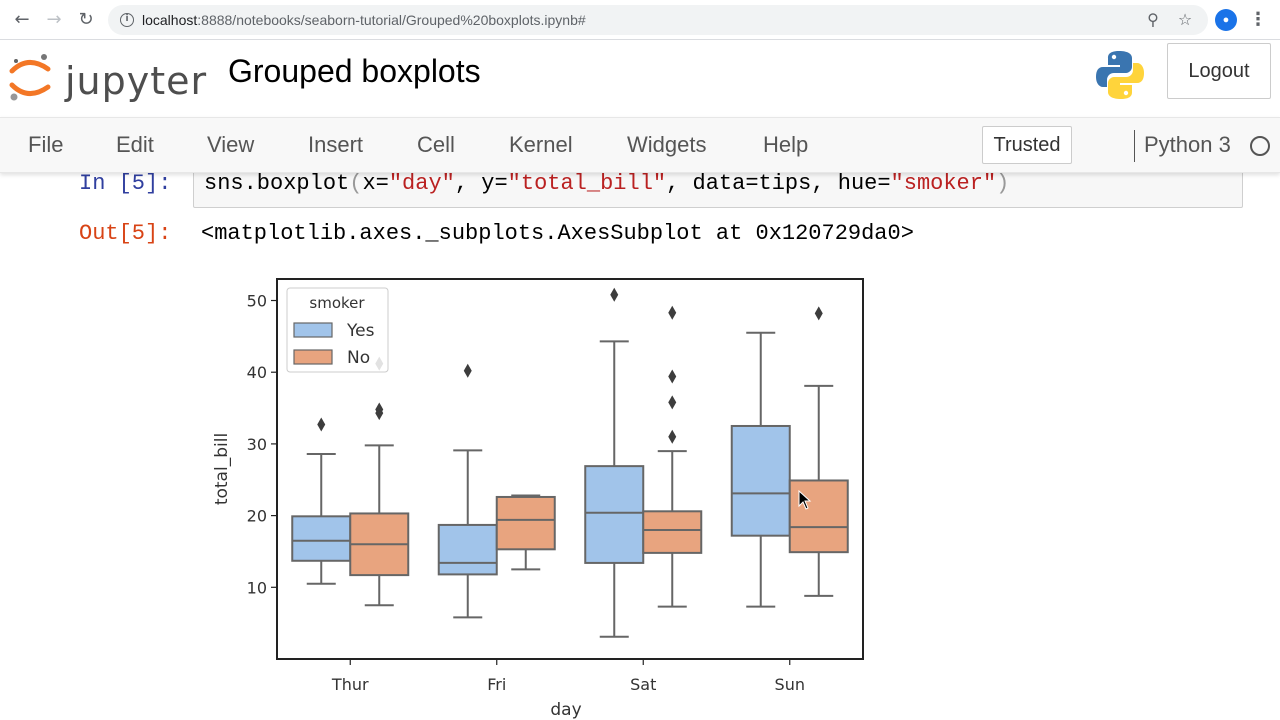 This screenshot has height=720, width=1280. I want to click on zoom-icon: ⚲, so click(1153, 19).